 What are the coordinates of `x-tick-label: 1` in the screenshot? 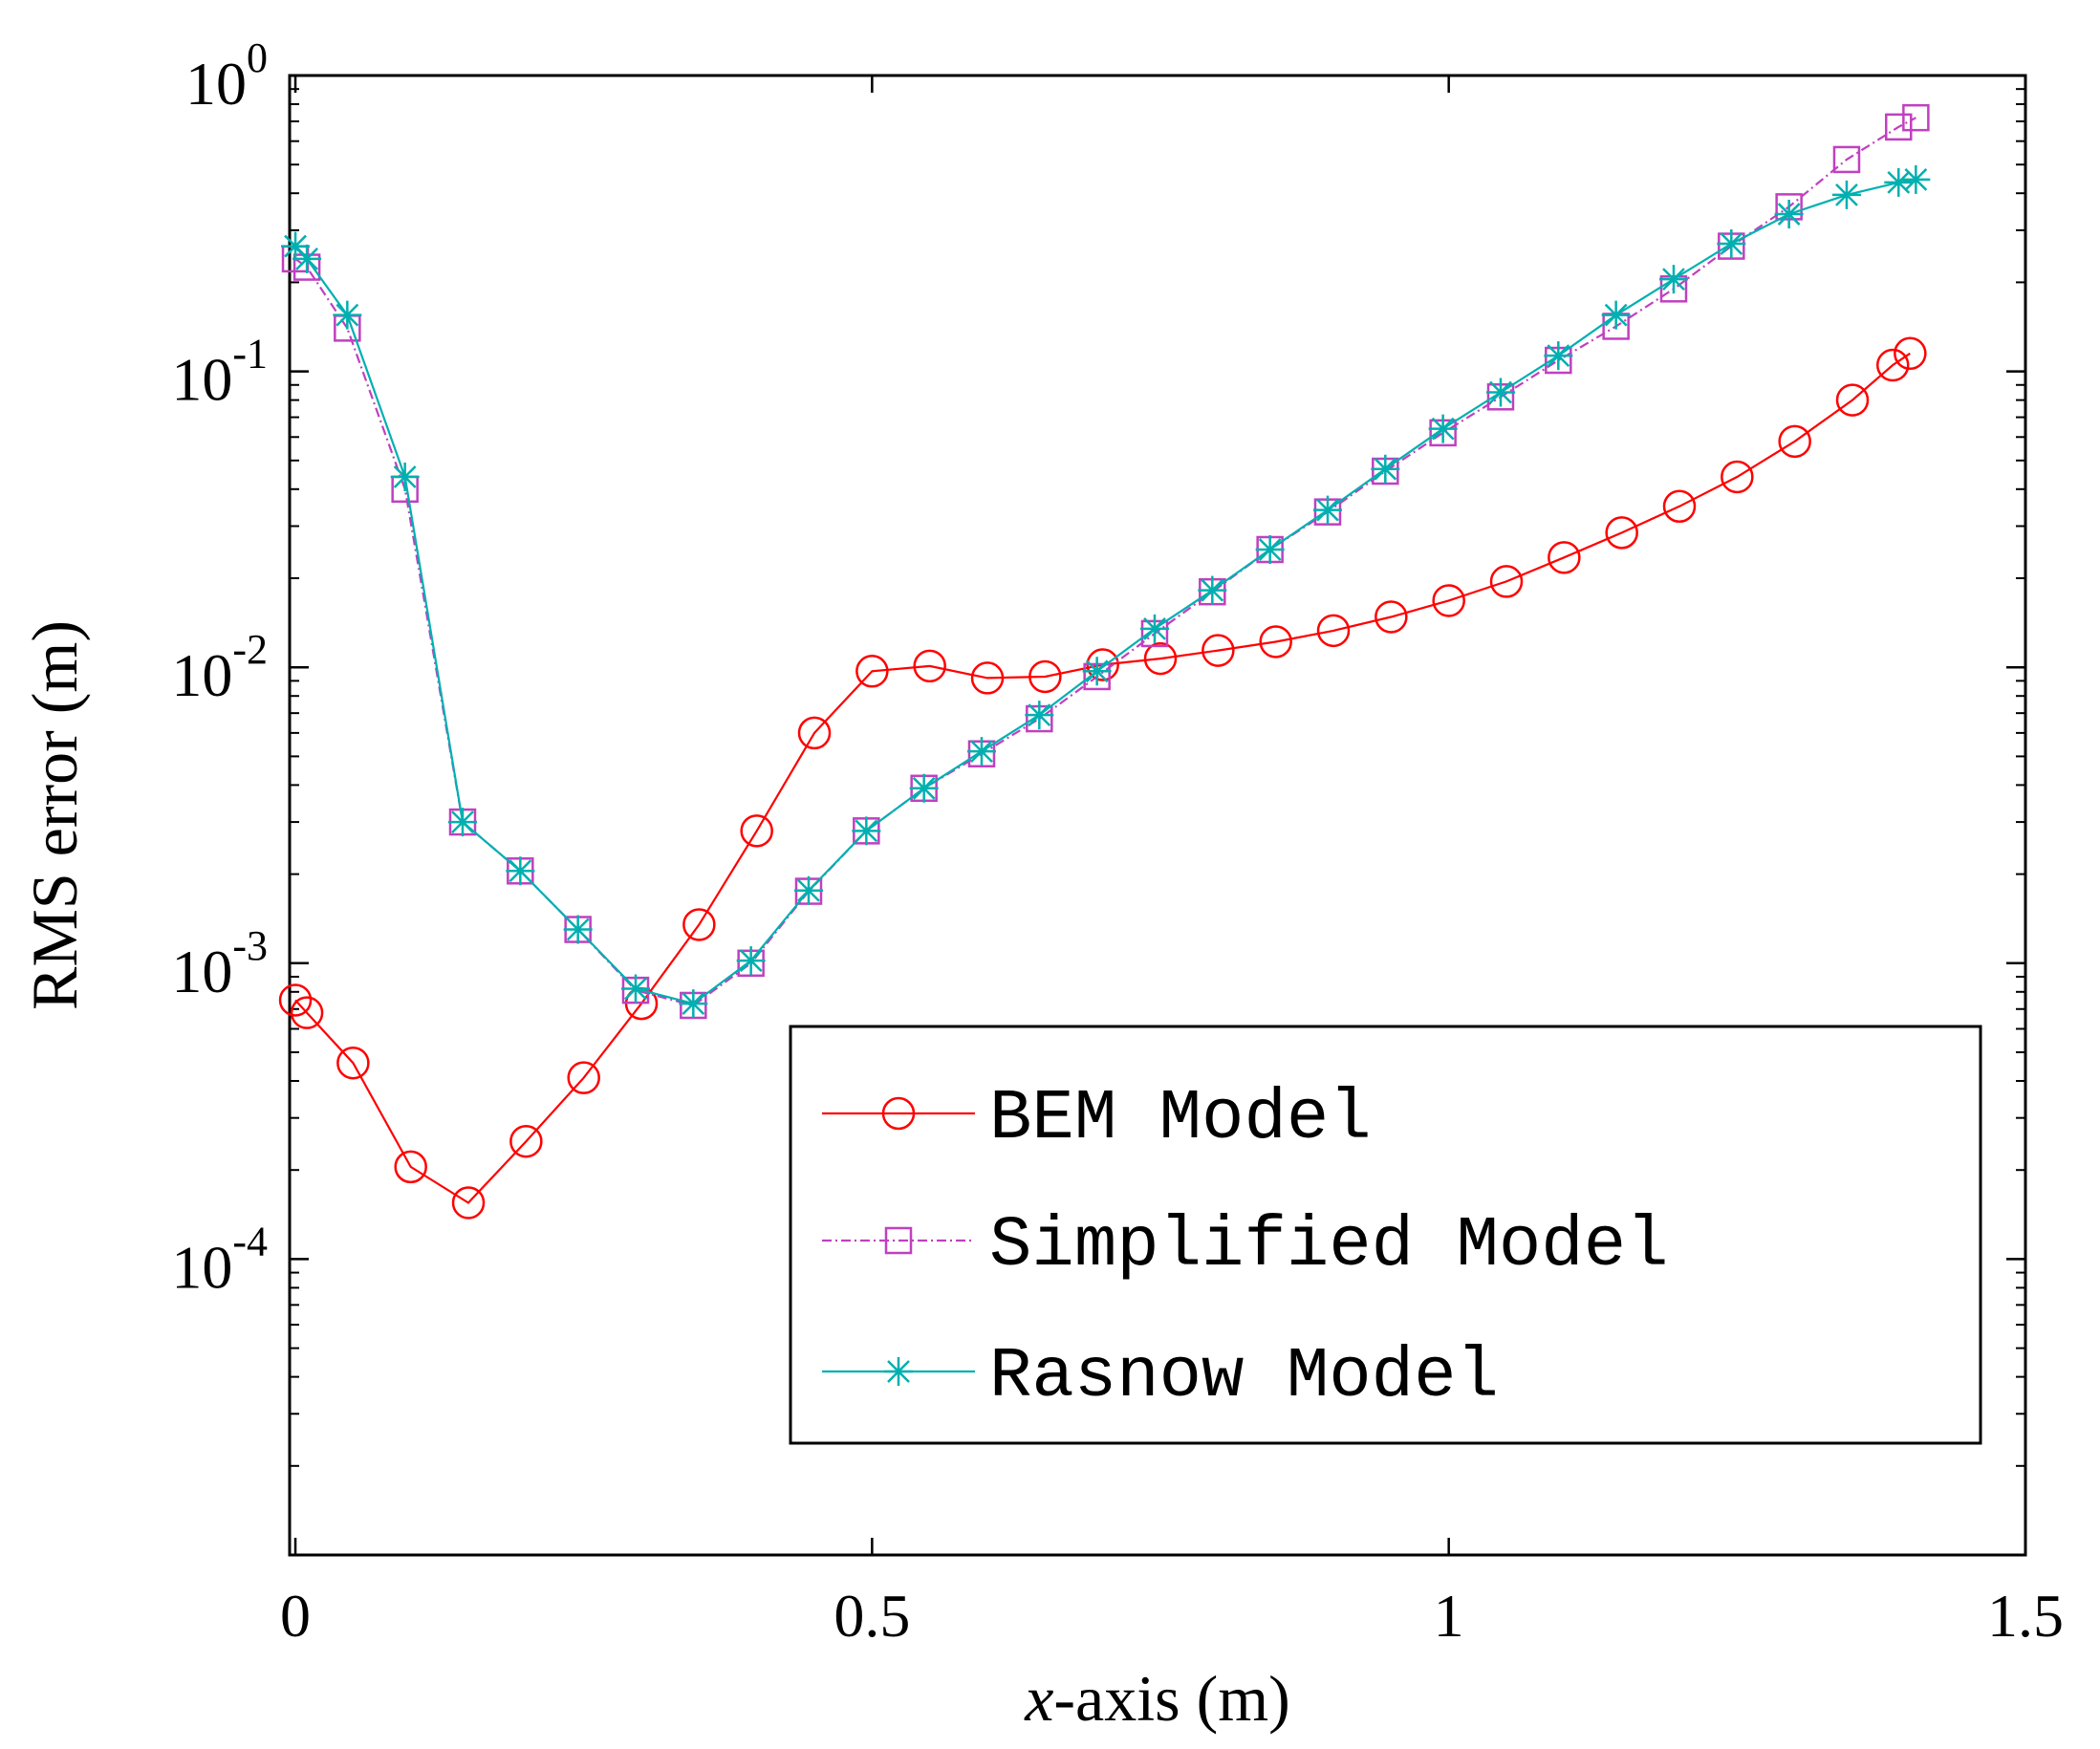 It's located at (1449, 1616).